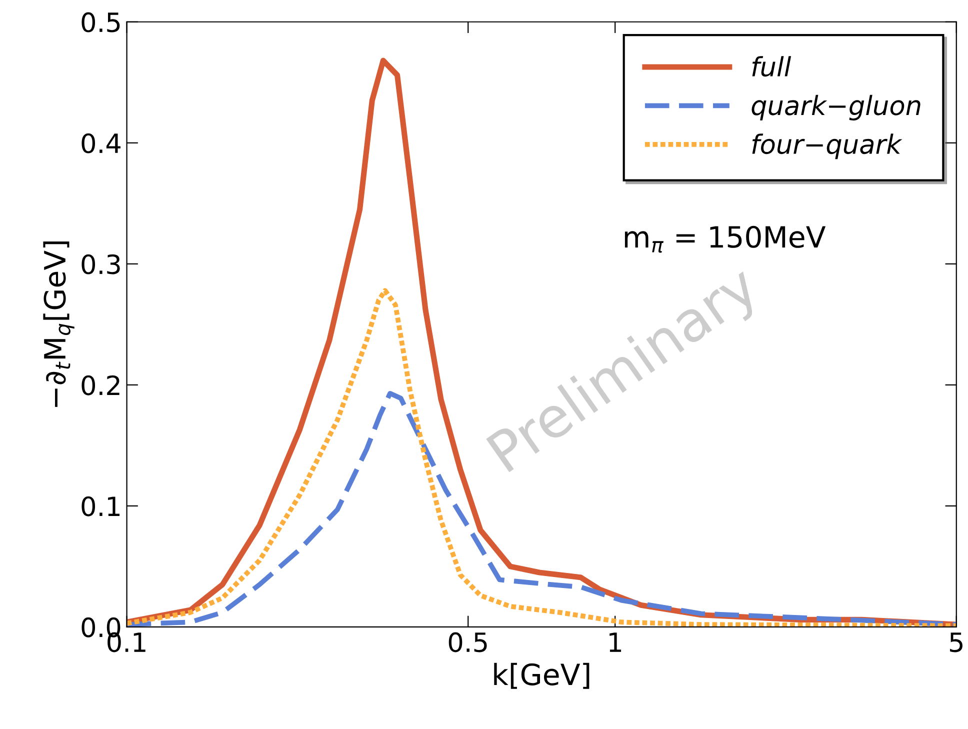 This screenshot has height=729, width=968. Describe the element at coordinates (101, 385) in the screenshot. I see `y-tick-label: 0.2` at that location.